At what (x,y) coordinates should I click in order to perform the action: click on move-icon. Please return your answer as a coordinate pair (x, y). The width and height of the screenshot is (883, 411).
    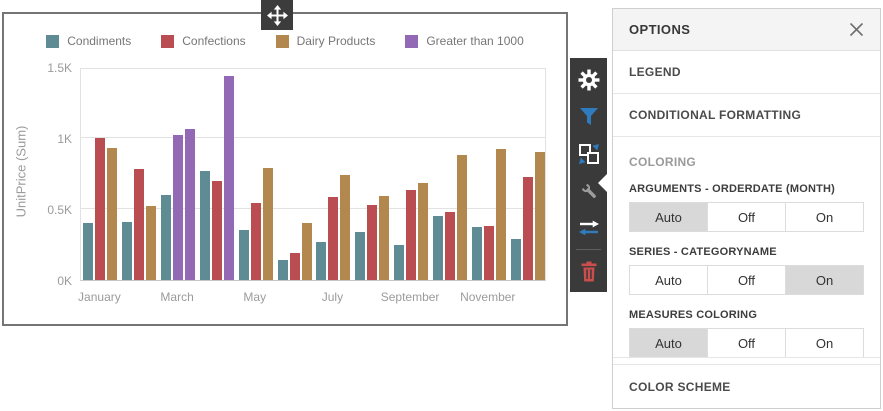
    Looking at the image, I should click on (277, 15).